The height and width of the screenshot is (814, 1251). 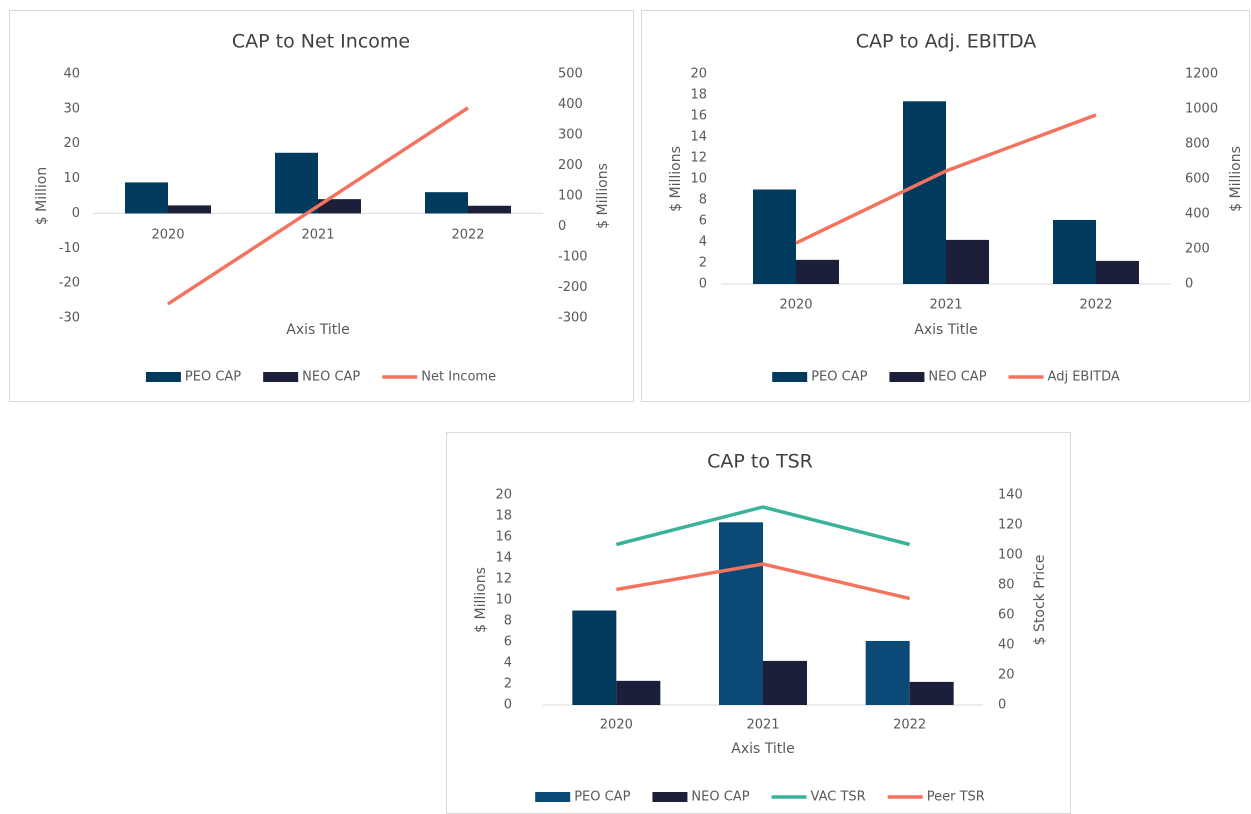 I want to click on y2-tick-label: 140, so click(x=1010, y=495).